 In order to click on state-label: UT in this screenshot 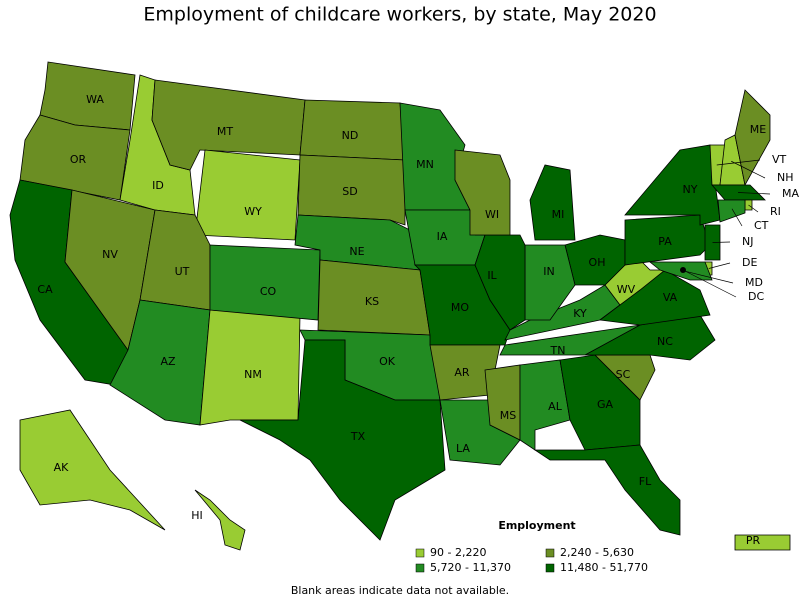, I will do `click(182, 271)`.